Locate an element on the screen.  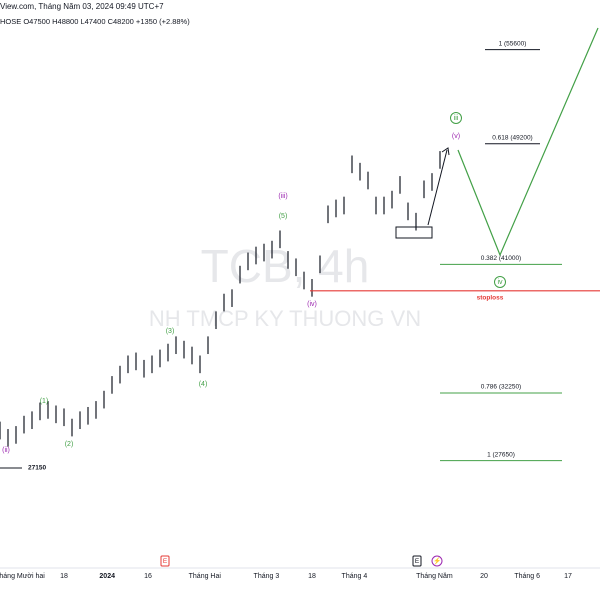
box is located at coordinates (414, 232).